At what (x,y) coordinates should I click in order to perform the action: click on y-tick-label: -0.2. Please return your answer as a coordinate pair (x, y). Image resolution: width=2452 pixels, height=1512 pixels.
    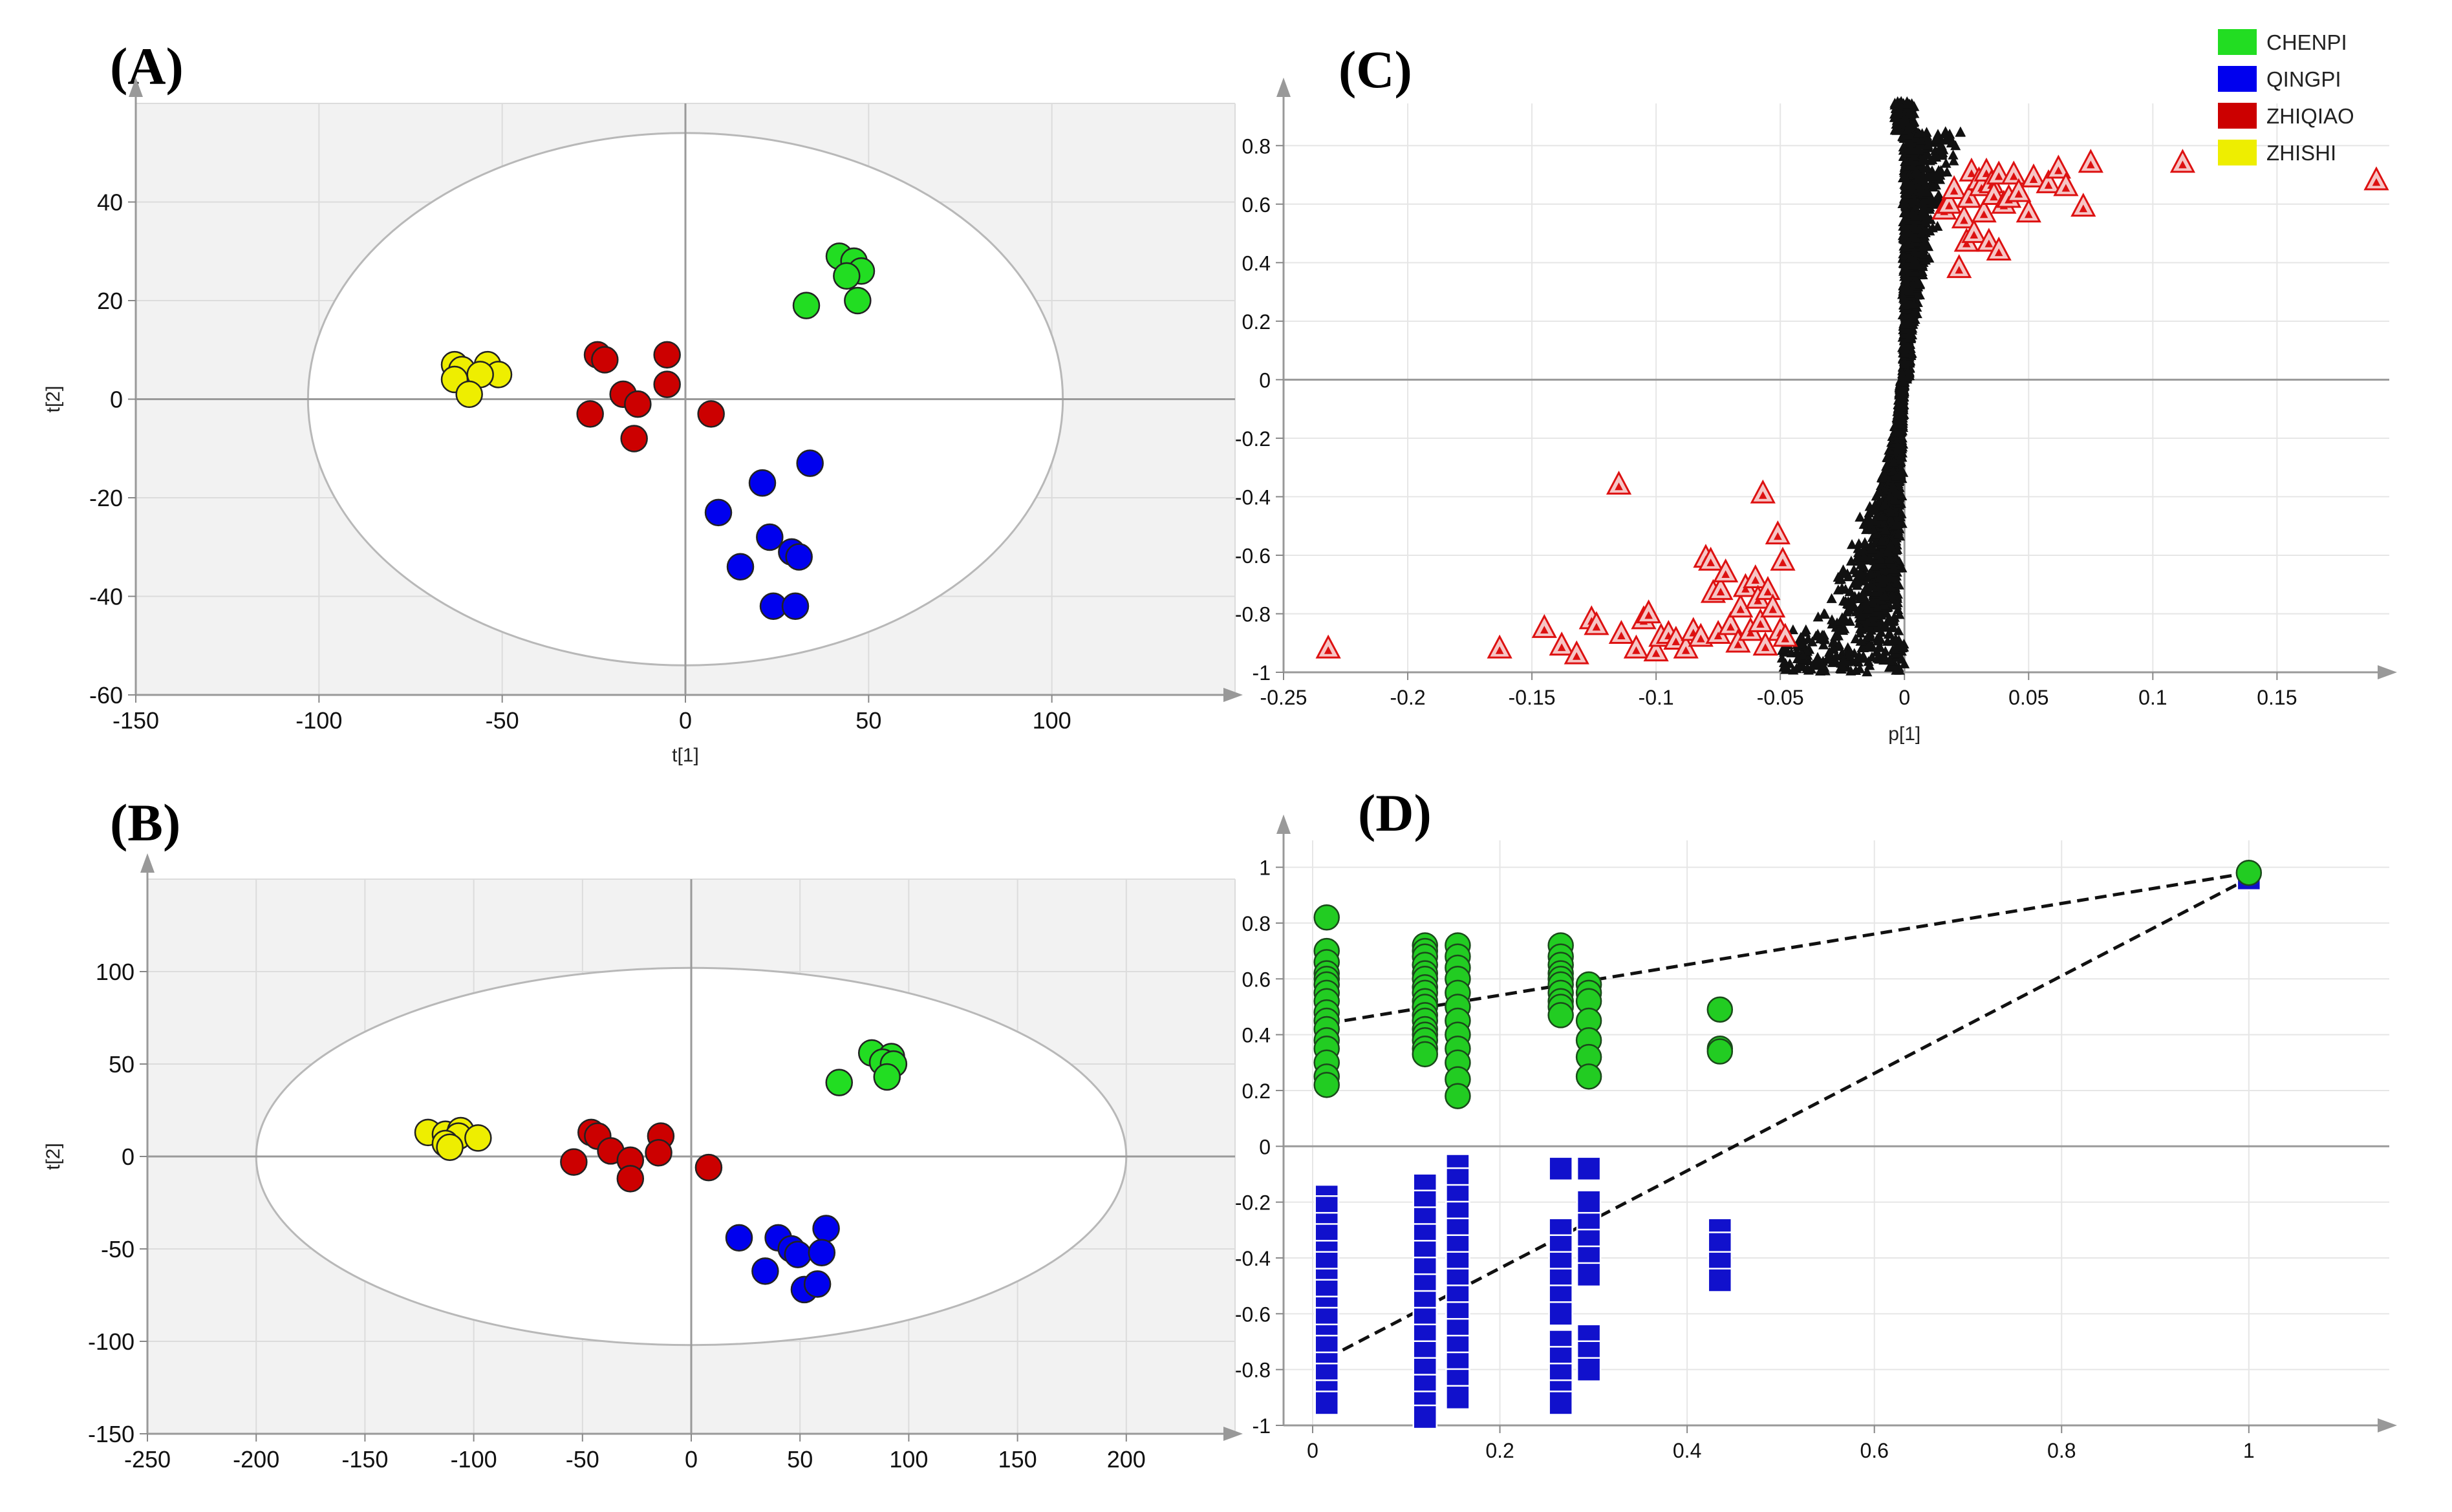
    Looking at the image, I should click on (1253, 439).